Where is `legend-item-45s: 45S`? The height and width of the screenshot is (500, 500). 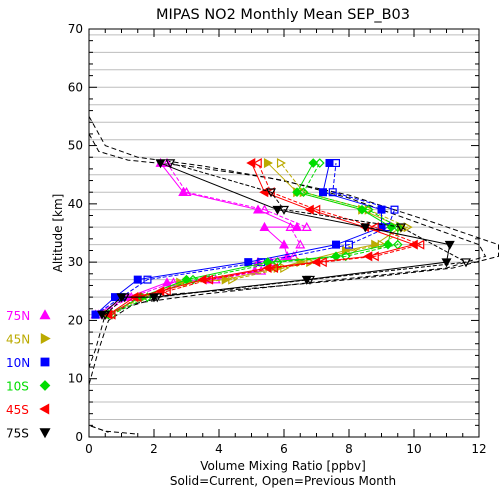
legend-item-45s: 45S is located at coordinates (28, 410).